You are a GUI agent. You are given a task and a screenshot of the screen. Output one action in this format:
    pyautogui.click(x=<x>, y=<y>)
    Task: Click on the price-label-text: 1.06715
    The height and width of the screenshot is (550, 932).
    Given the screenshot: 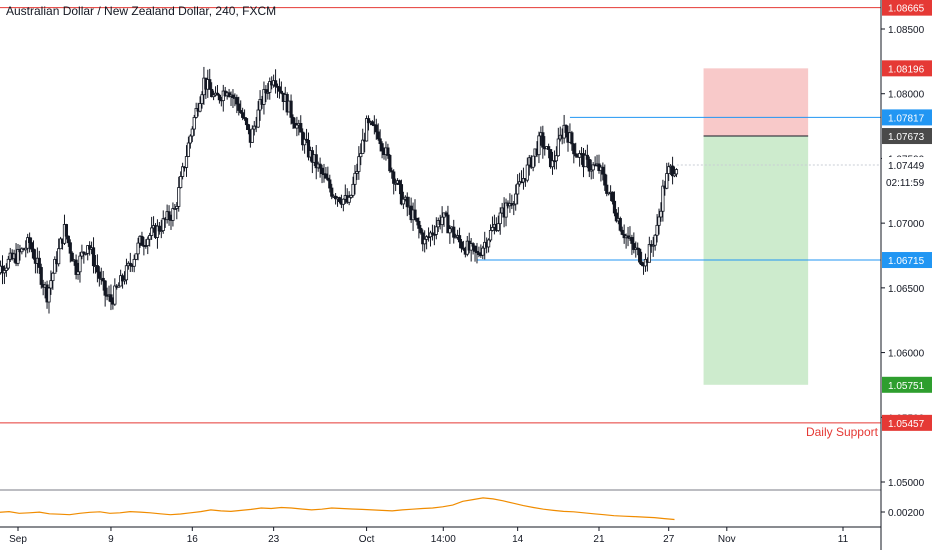 What is the action you would take?
    pyautogui.click(x=906, y=261)
    